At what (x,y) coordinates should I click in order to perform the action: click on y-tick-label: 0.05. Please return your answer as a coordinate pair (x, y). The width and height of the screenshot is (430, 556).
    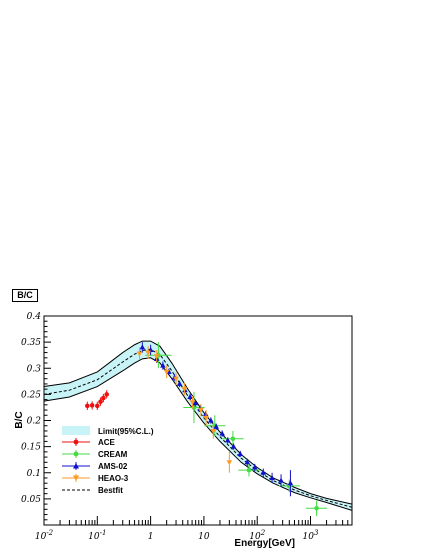
    Looking at the image, I should click on (31, 500).